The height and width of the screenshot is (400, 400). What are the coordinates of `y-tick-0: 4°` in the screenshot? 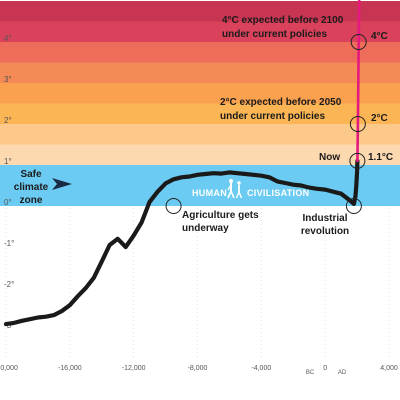 It's located at (8, 38).